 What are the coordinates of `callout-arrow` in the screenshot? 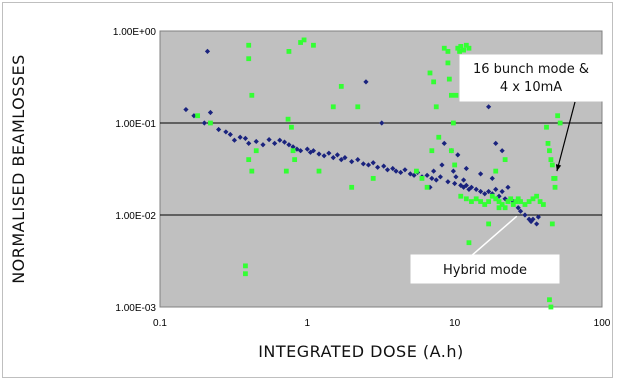 It's located at (566, 136).